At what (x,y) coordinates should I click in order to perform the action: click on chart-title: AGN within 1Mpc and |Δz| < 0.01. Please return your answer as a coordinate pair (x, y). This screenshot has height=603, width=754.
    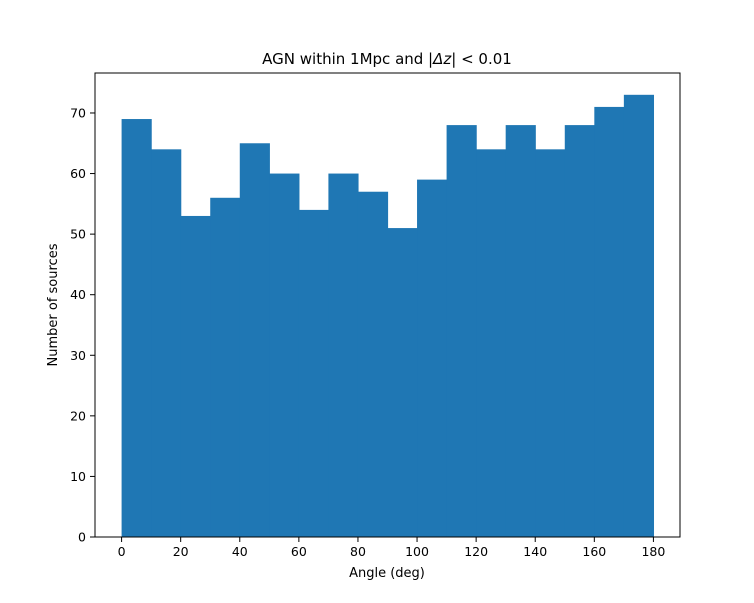
    Looking at the image, I should click on (387, 59).